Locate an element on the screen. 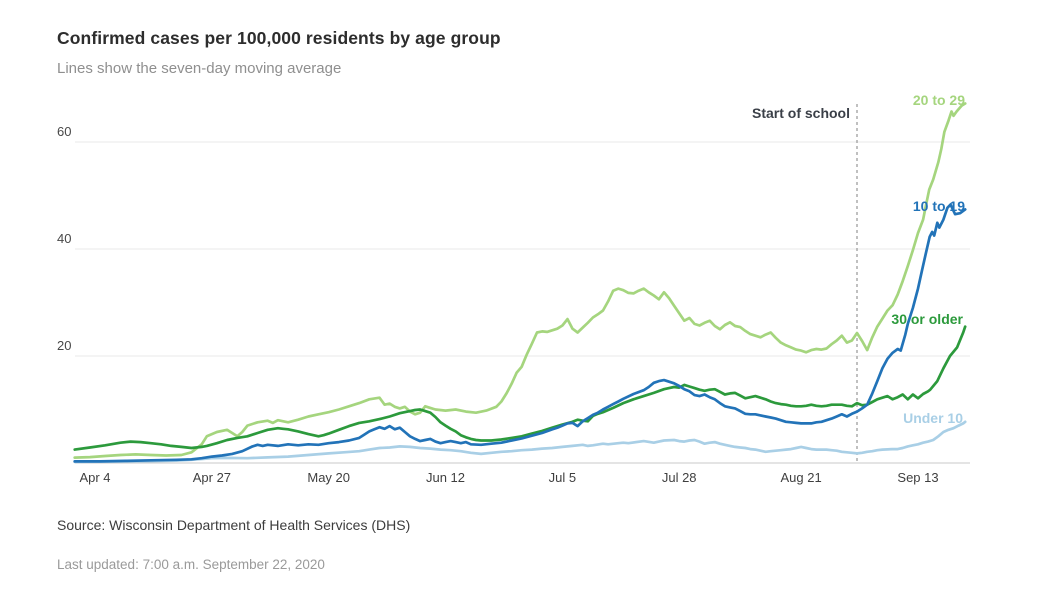  series-label-20-to-29: 20 to 29 is located at coordinates (938, 100).